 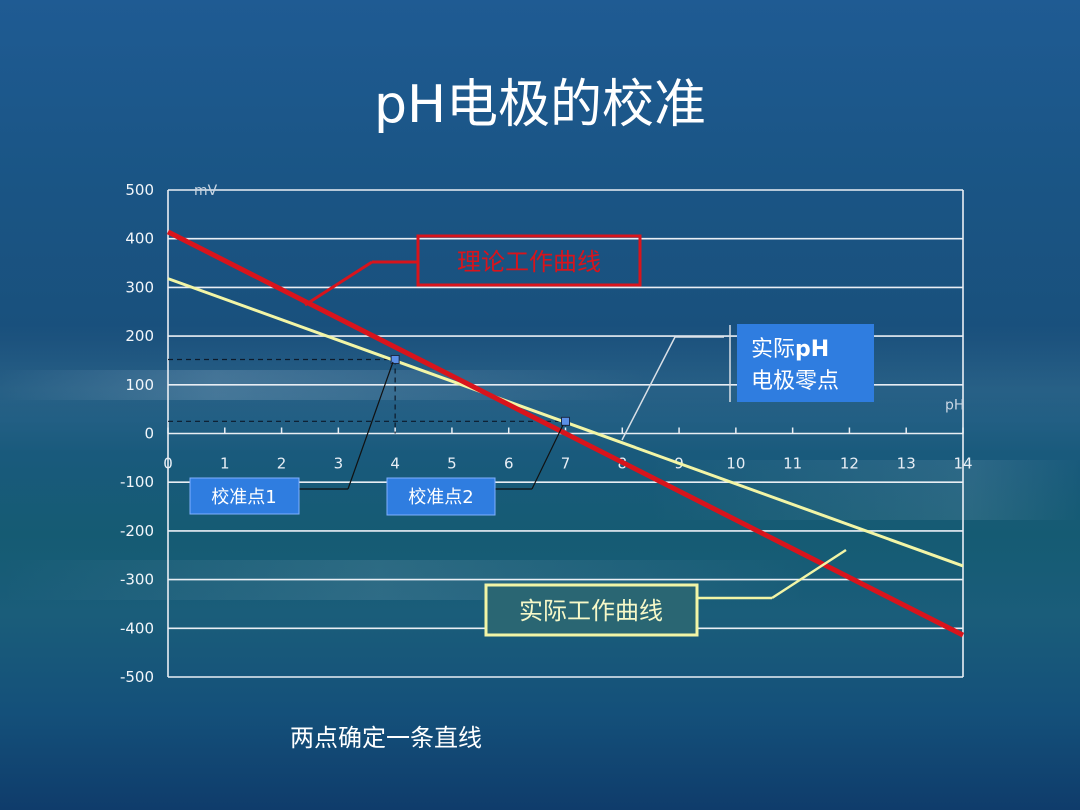 I want to click on zero-label-line1: 实际pH, so click(x=790, y=349).